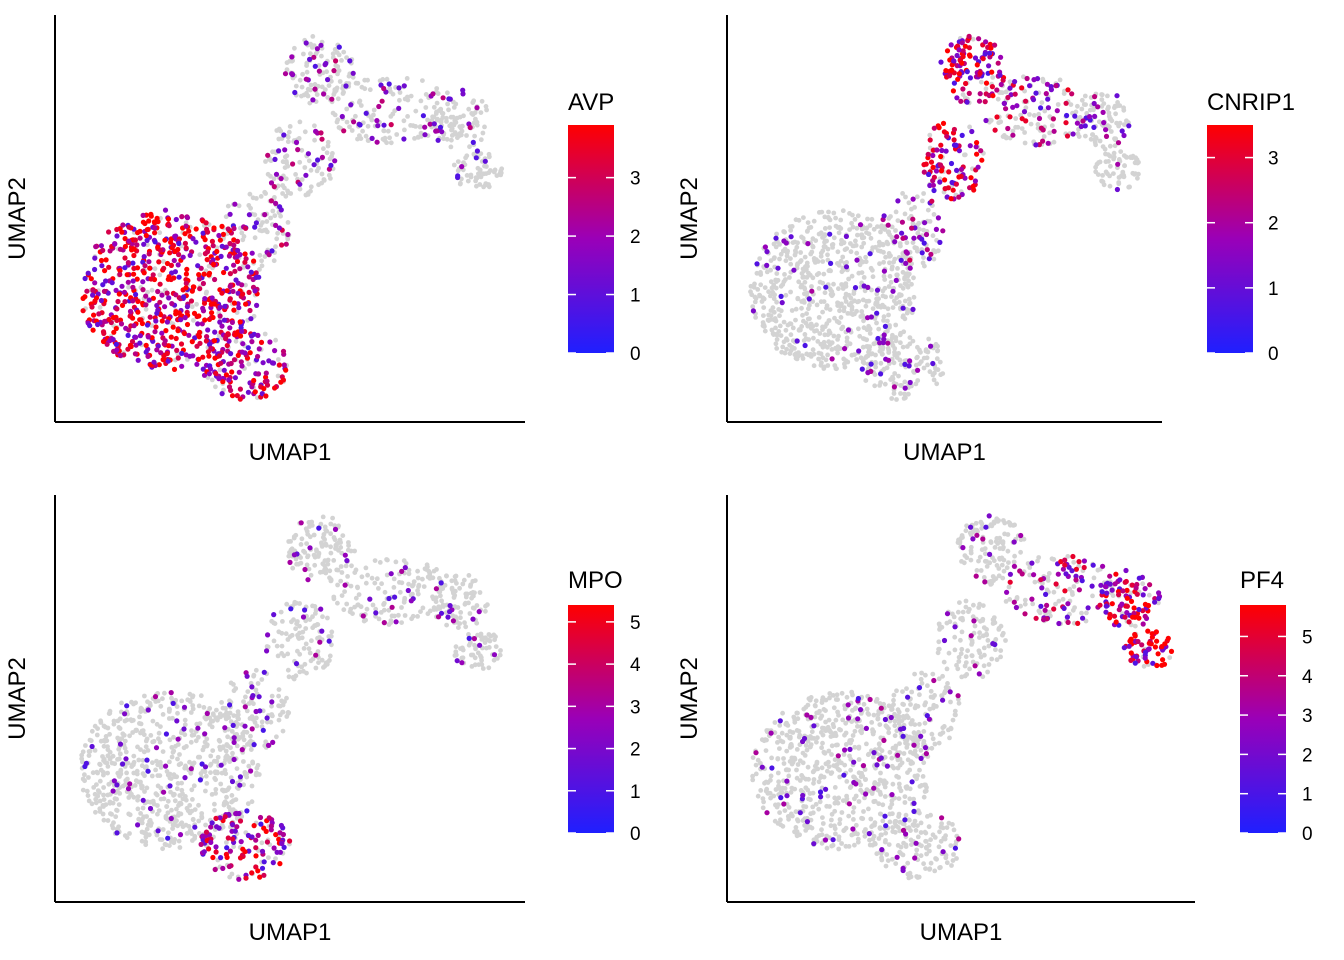 The image size is (1344, 960). Describe the element at coordinates (591, 719) in the screenshot. I see `legend-colorbar` at that location.